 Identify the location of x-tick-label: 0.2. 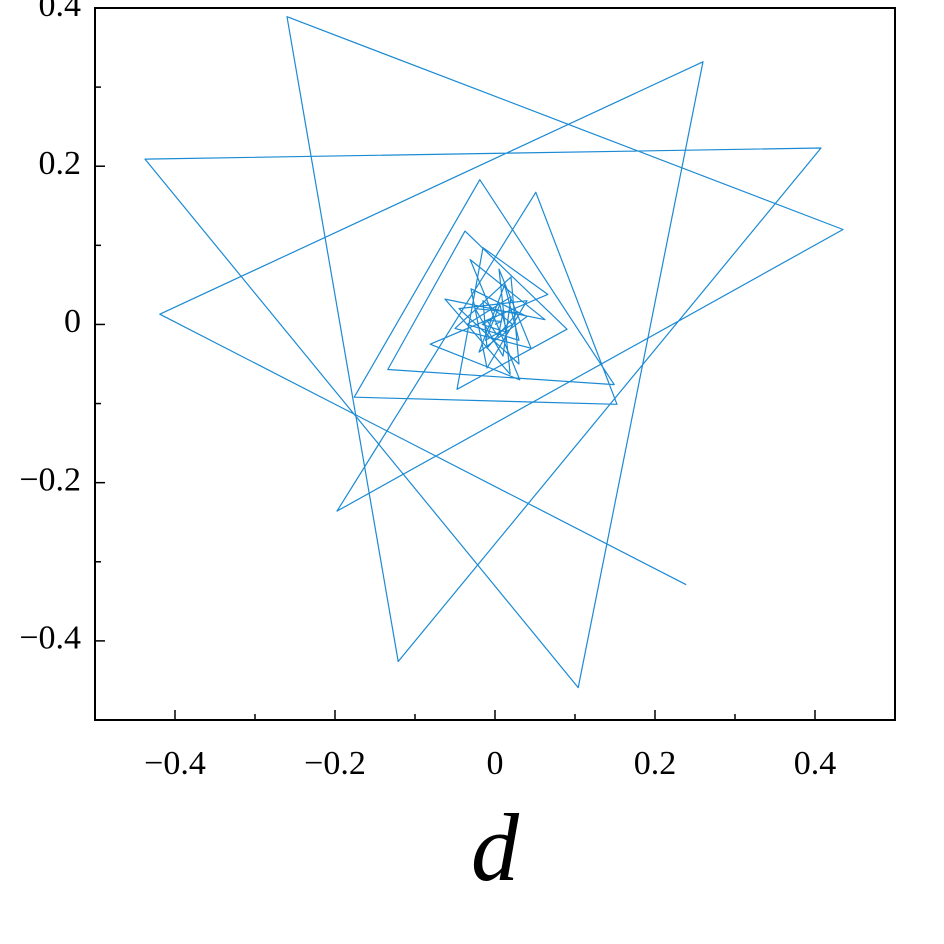
(655, 763).